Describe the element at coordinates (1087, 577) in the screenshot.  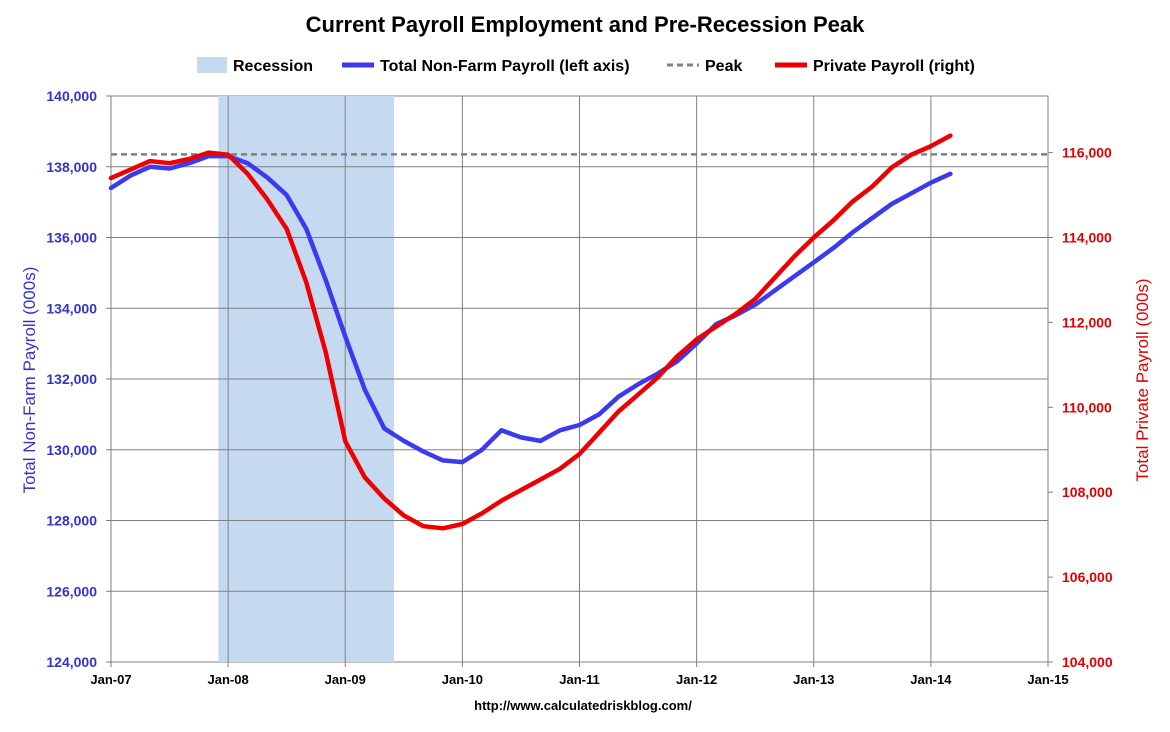
I see `y-tick-label-right: 106,000` at that location.